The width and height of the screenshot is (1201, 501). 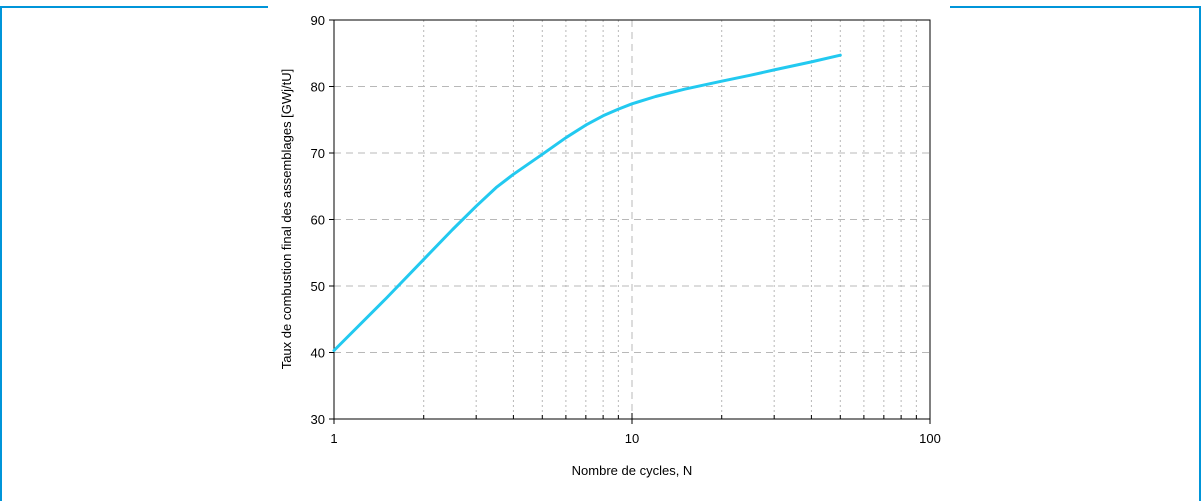 What do you see at coordinates (333, 438) in the screenshot?
I see `x-tick-label: 1` at bounding box center [333, 438].